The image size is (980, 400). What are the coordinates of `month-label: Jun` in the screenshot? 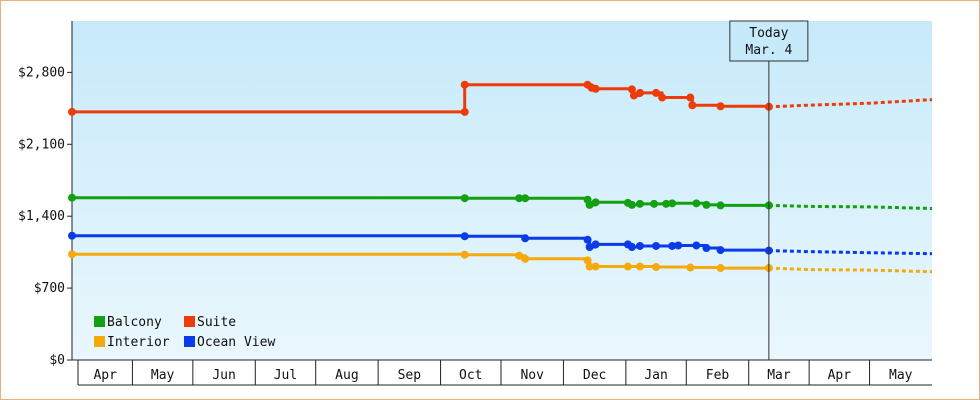 It's located at (223, 375).